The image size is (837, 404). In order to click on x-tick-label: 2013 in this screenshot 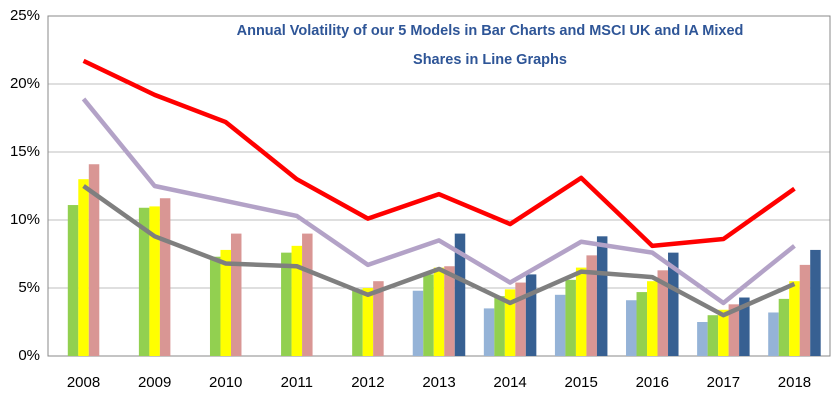, I will do `click(438, 382)`.